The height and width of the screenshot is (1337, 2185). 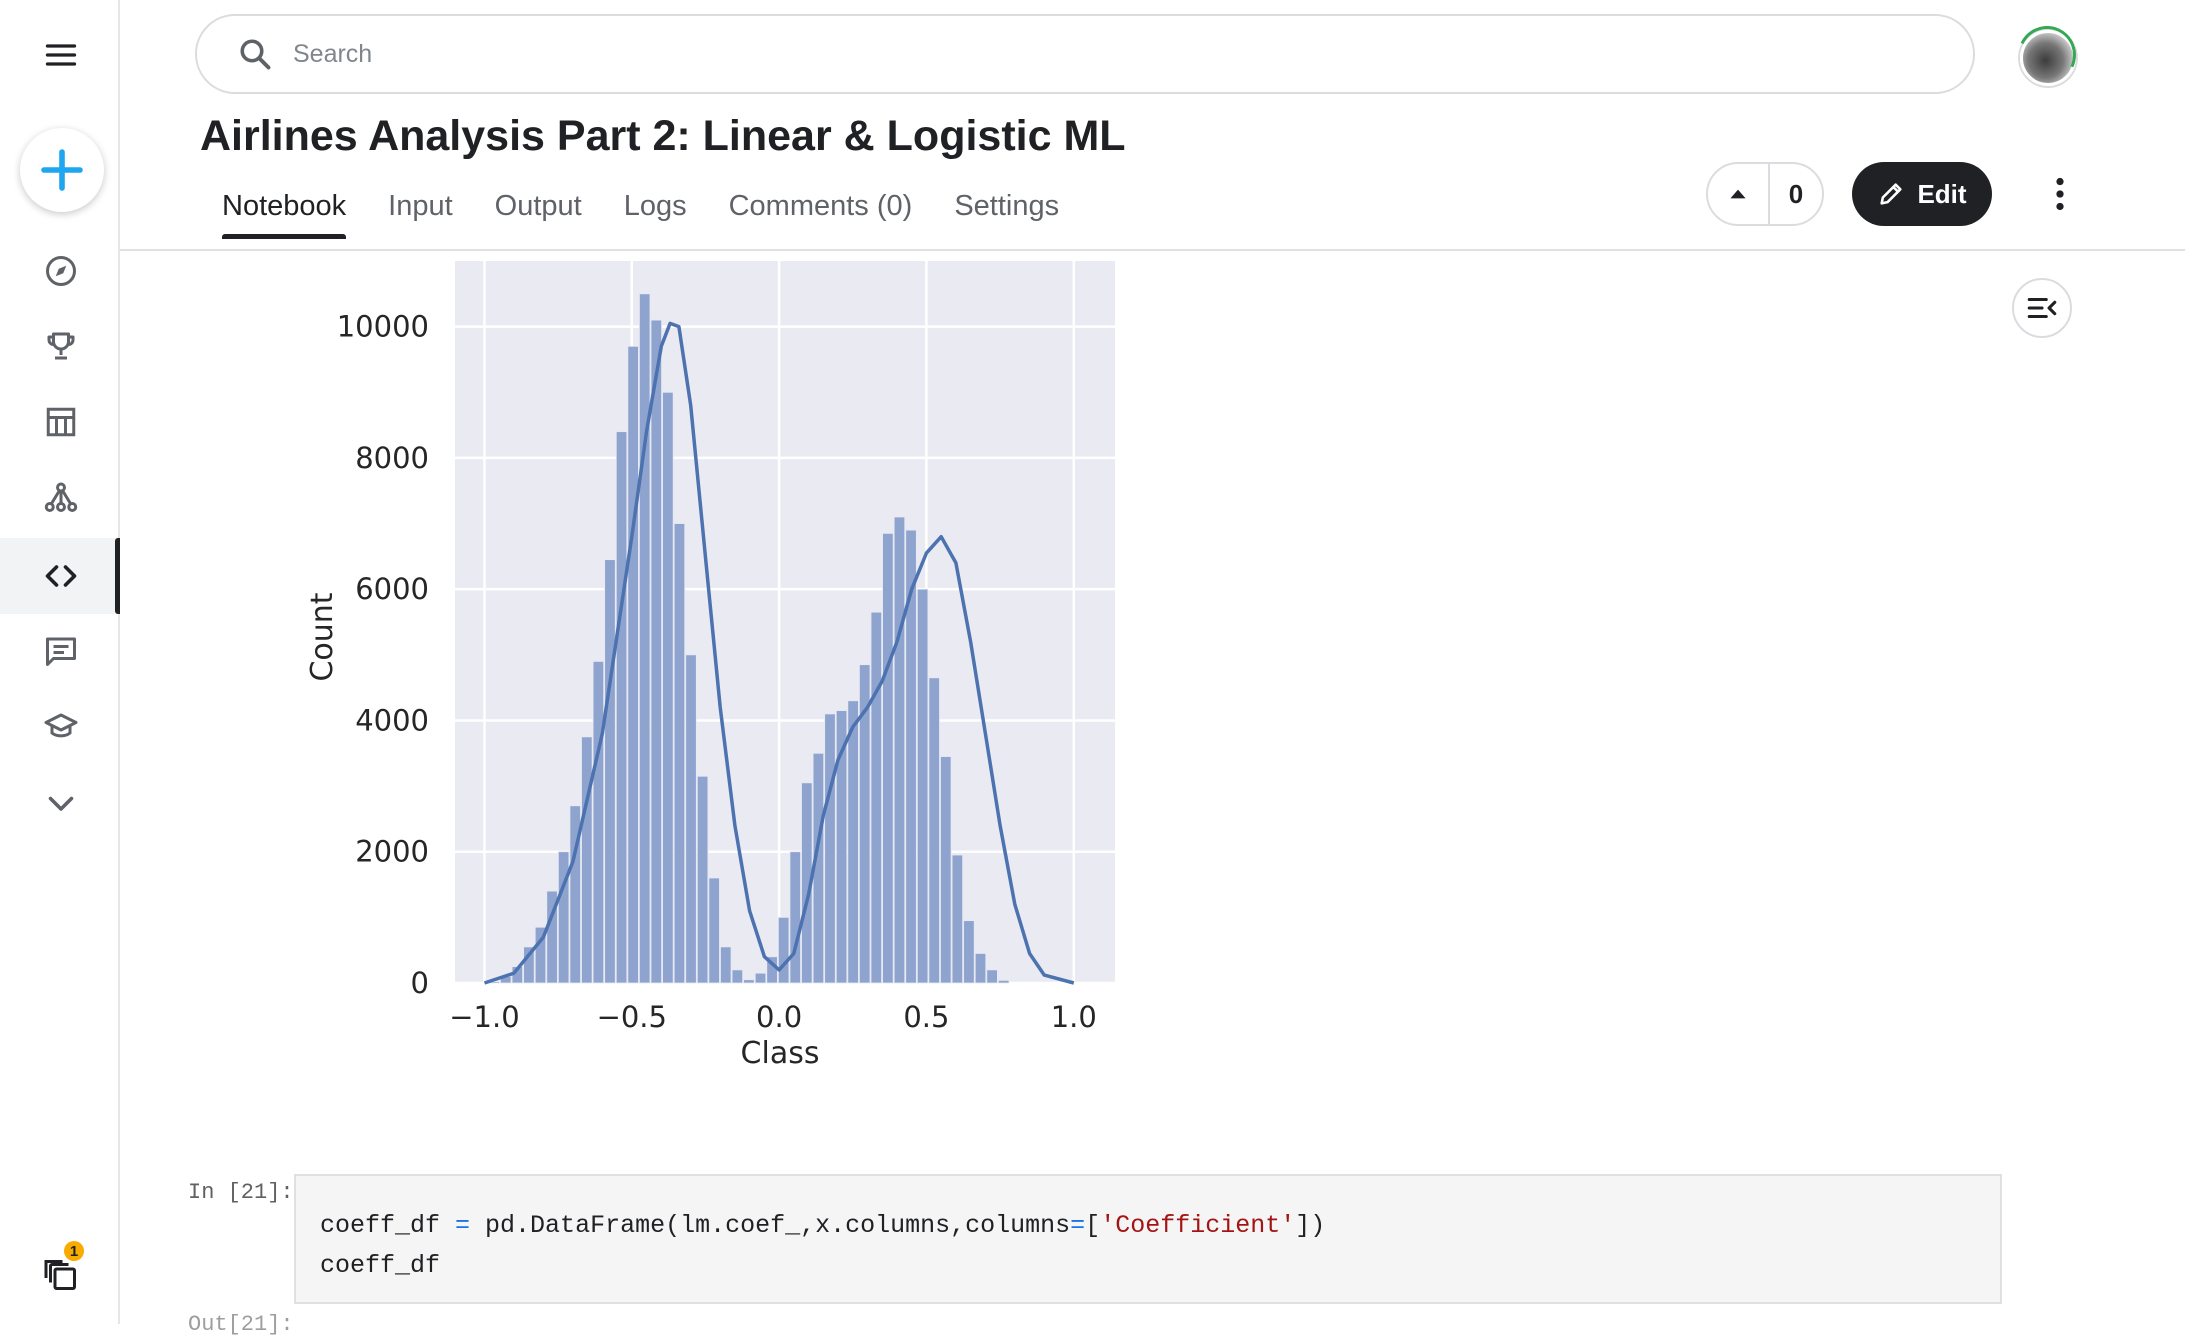 I want to click on toc-icon, so click(x=2042, y=308).